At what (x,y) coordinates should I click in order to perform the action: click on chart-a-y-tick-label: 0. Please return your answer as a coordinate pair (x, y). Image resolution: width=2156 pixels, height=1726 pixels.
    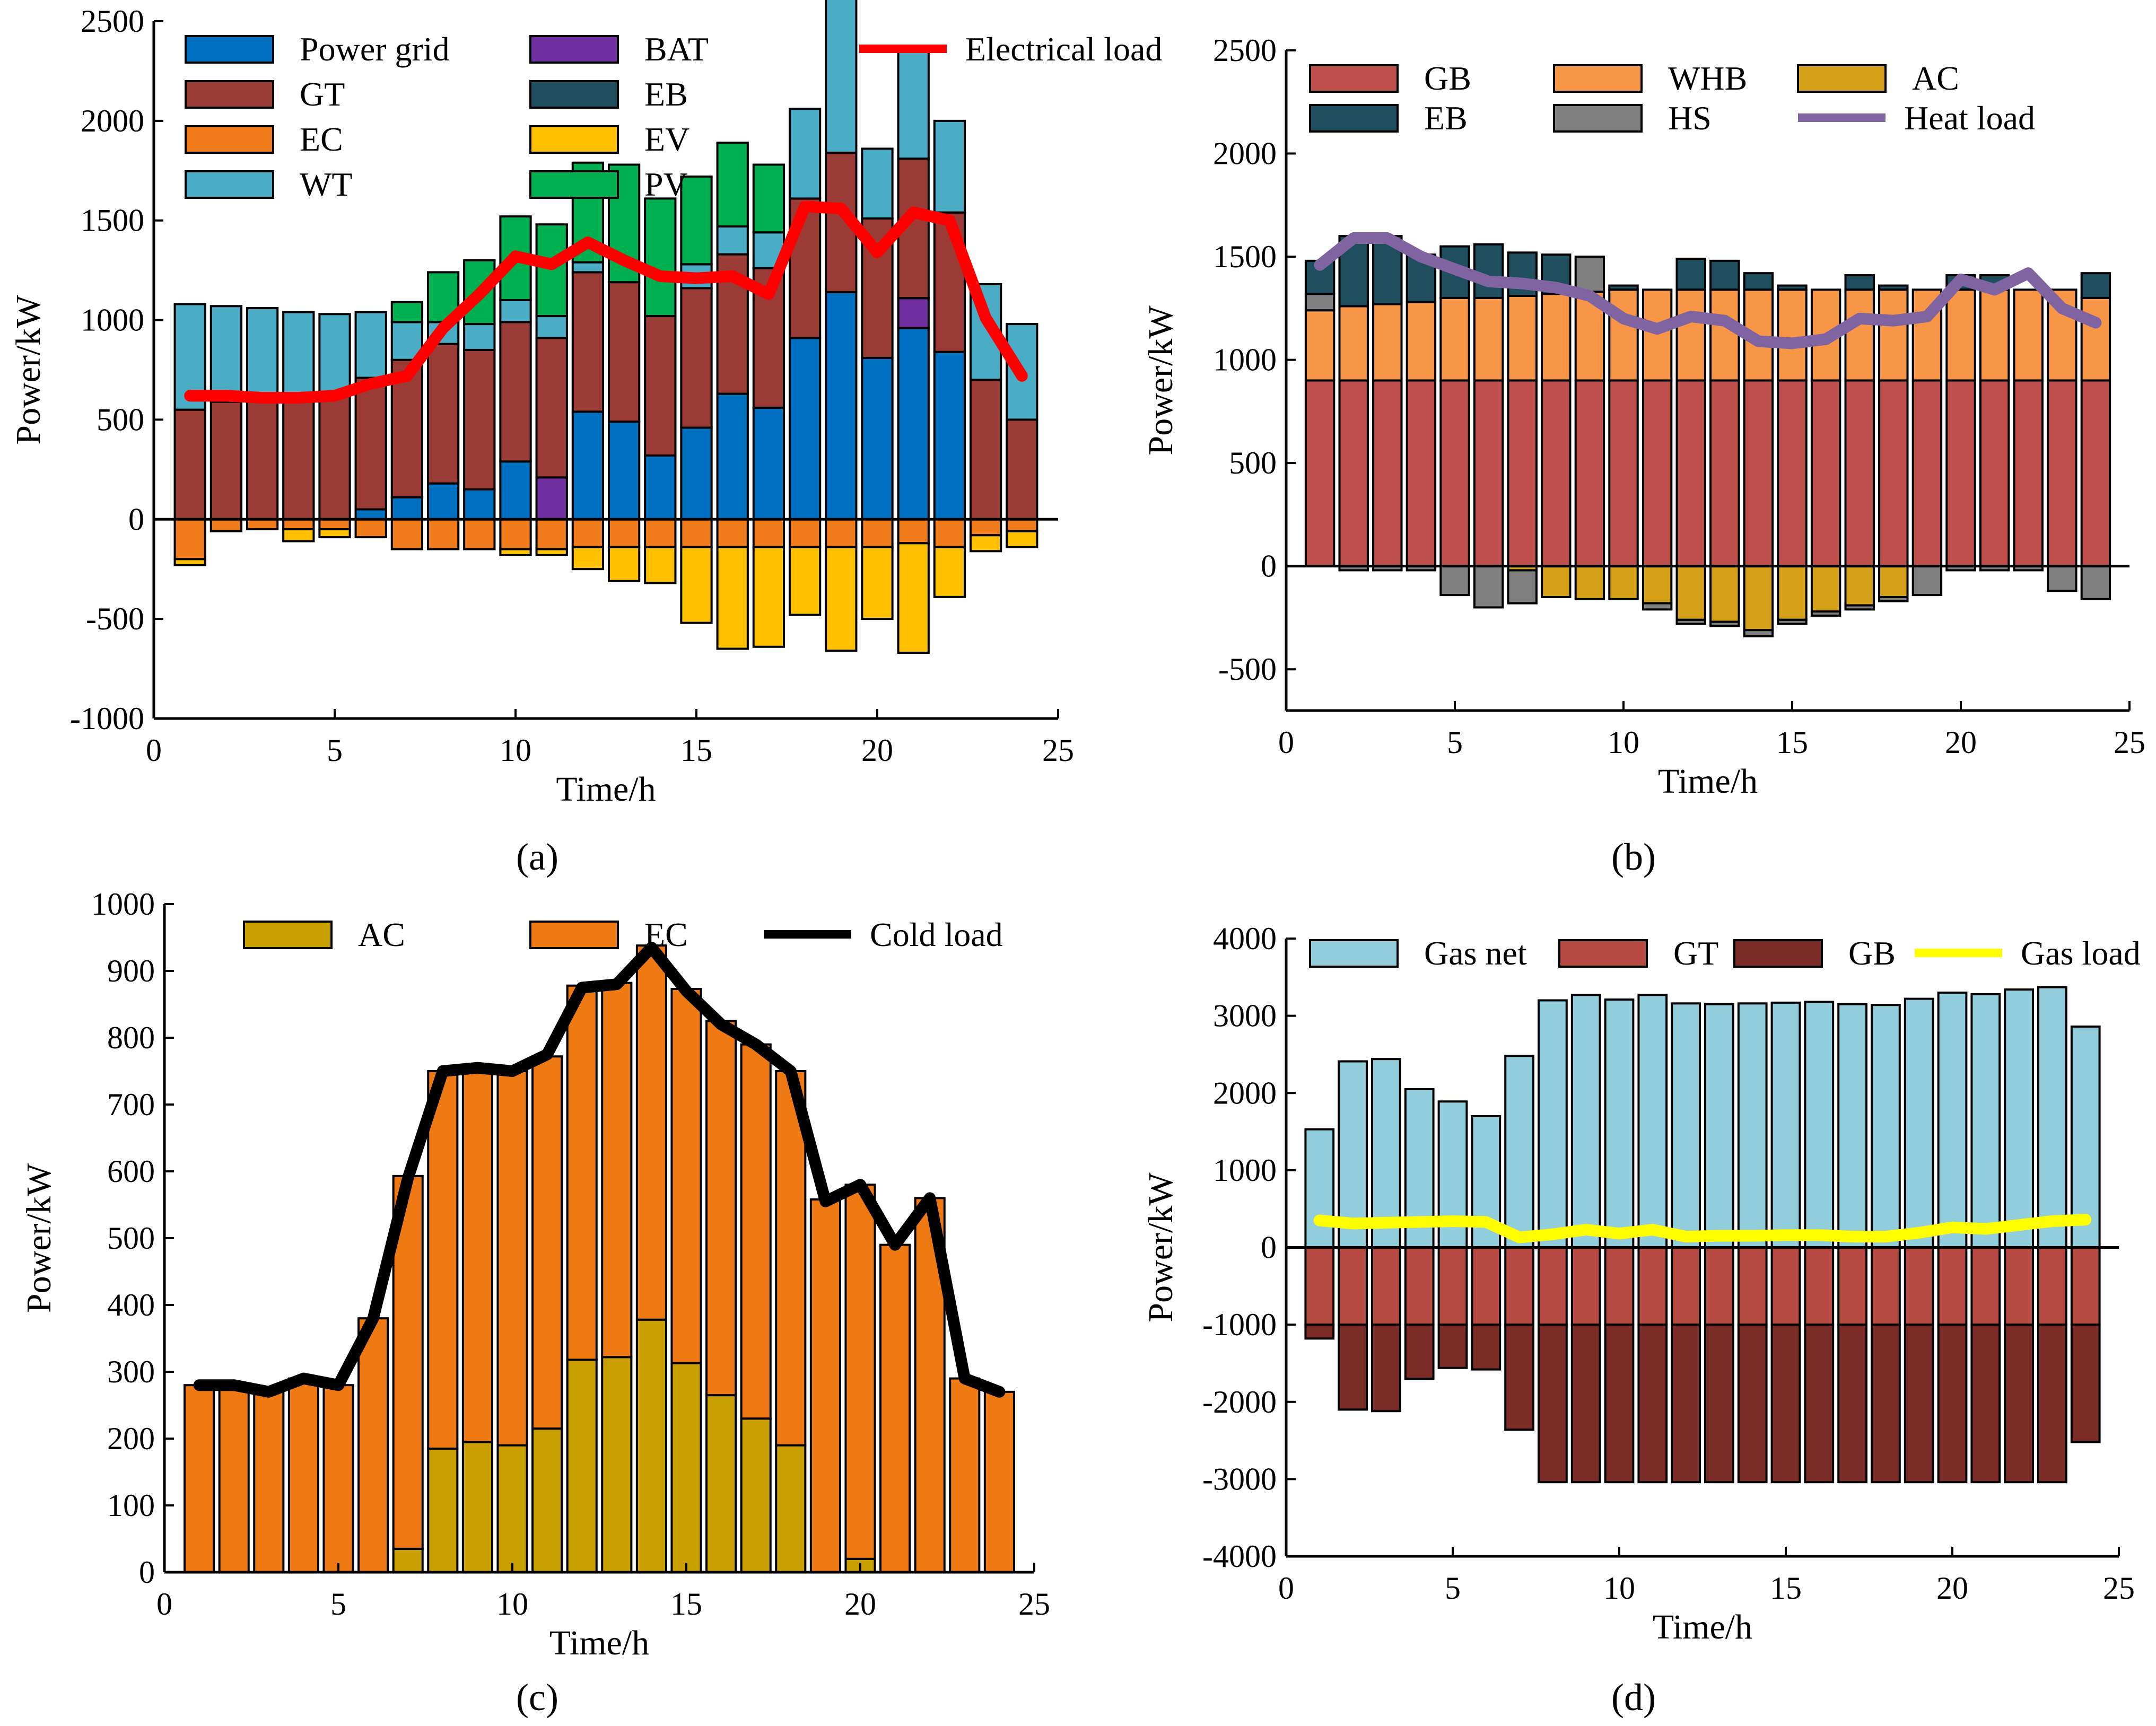
    Looking at the image, I should click on (136, 520).